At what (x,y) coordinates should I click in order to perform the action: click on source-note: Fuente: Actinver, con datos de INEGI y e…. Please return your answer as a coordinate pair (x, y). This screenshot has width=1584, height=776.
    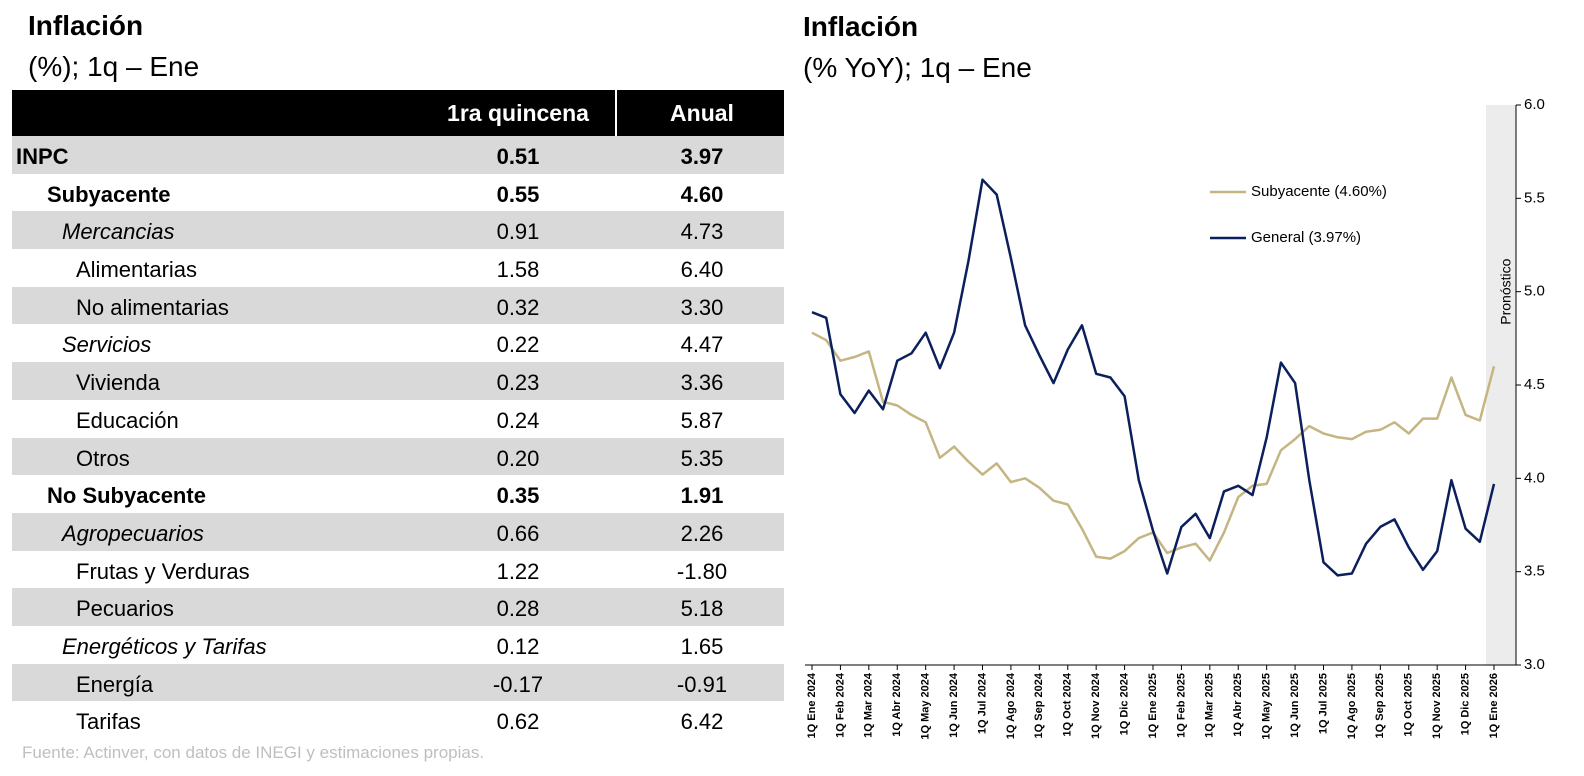
    Looking at the image, I should click on (253, 752).